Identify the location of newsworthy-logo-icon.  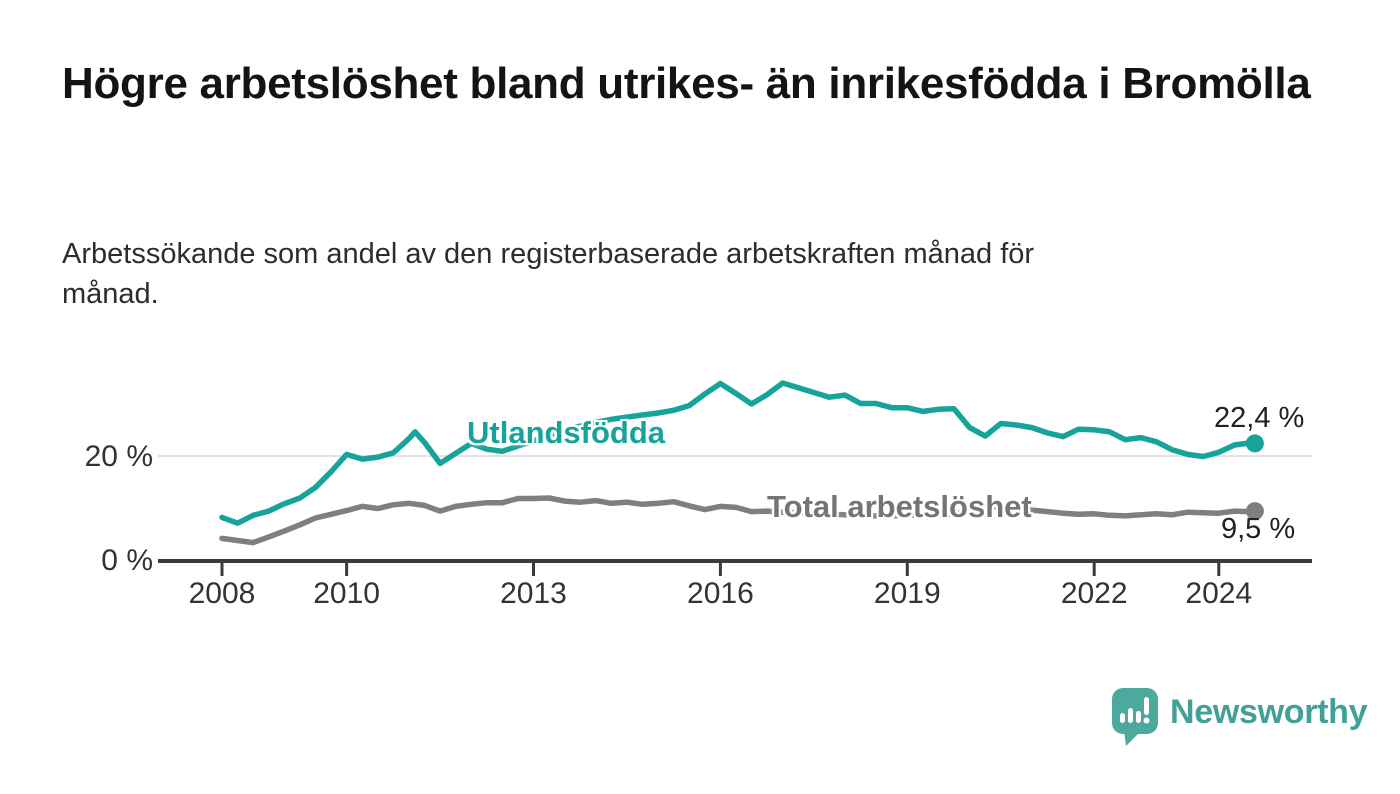
(1135, 717).